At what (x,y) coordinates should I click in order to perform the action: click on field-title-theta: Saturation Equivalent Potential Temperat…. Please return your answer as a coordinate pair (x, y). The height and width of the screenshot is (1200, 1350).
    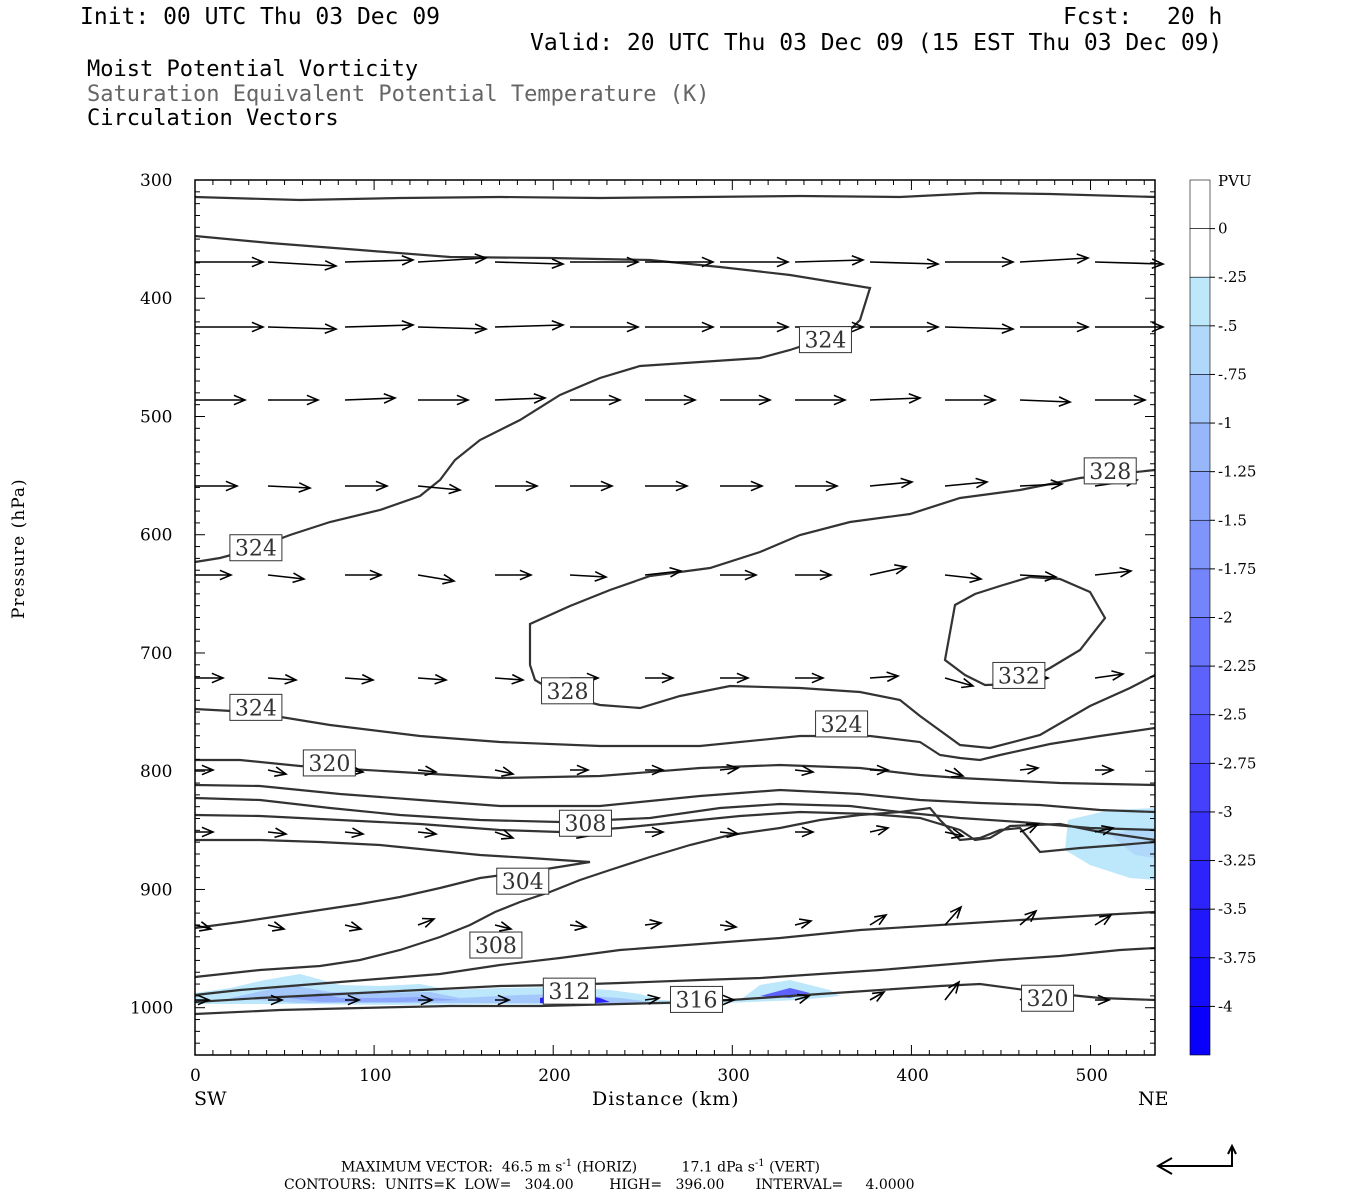
    Looking at the image, I should click on (398, 94).